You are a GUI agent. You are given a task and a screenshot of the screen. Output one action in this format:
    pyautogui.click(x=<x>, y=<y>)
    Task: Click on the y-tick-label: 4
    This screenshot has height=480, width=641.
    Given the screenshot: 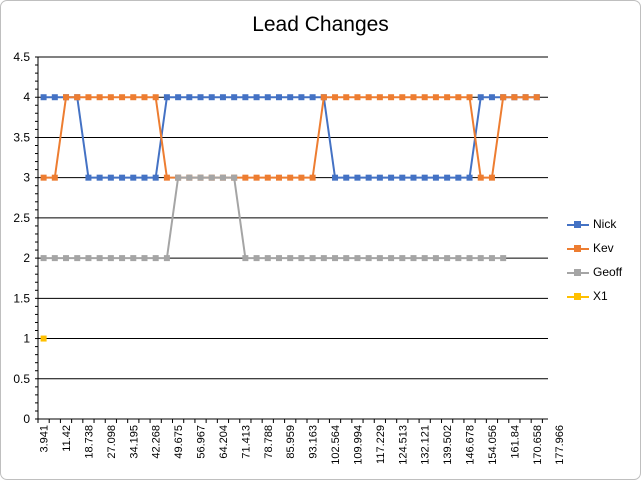 What is the action you would take?
    pyautogui.click(x=26, y=97)
    